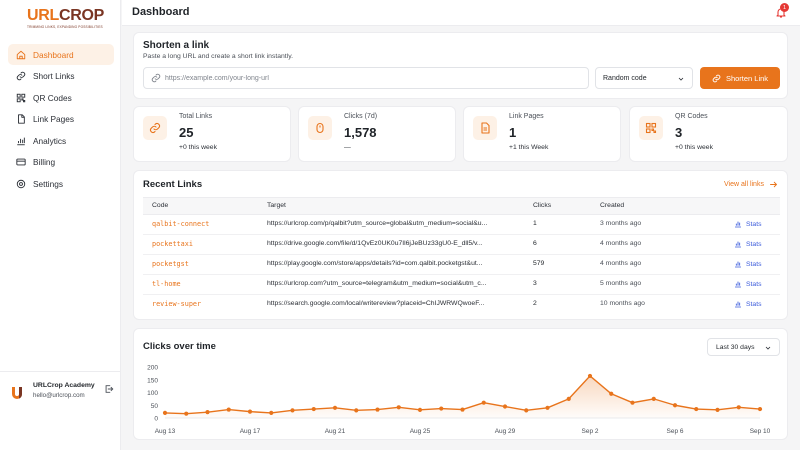  Describe the element at coordinates (152, 380) in the screenshot. I see `y-tick-label: 150` at that location.